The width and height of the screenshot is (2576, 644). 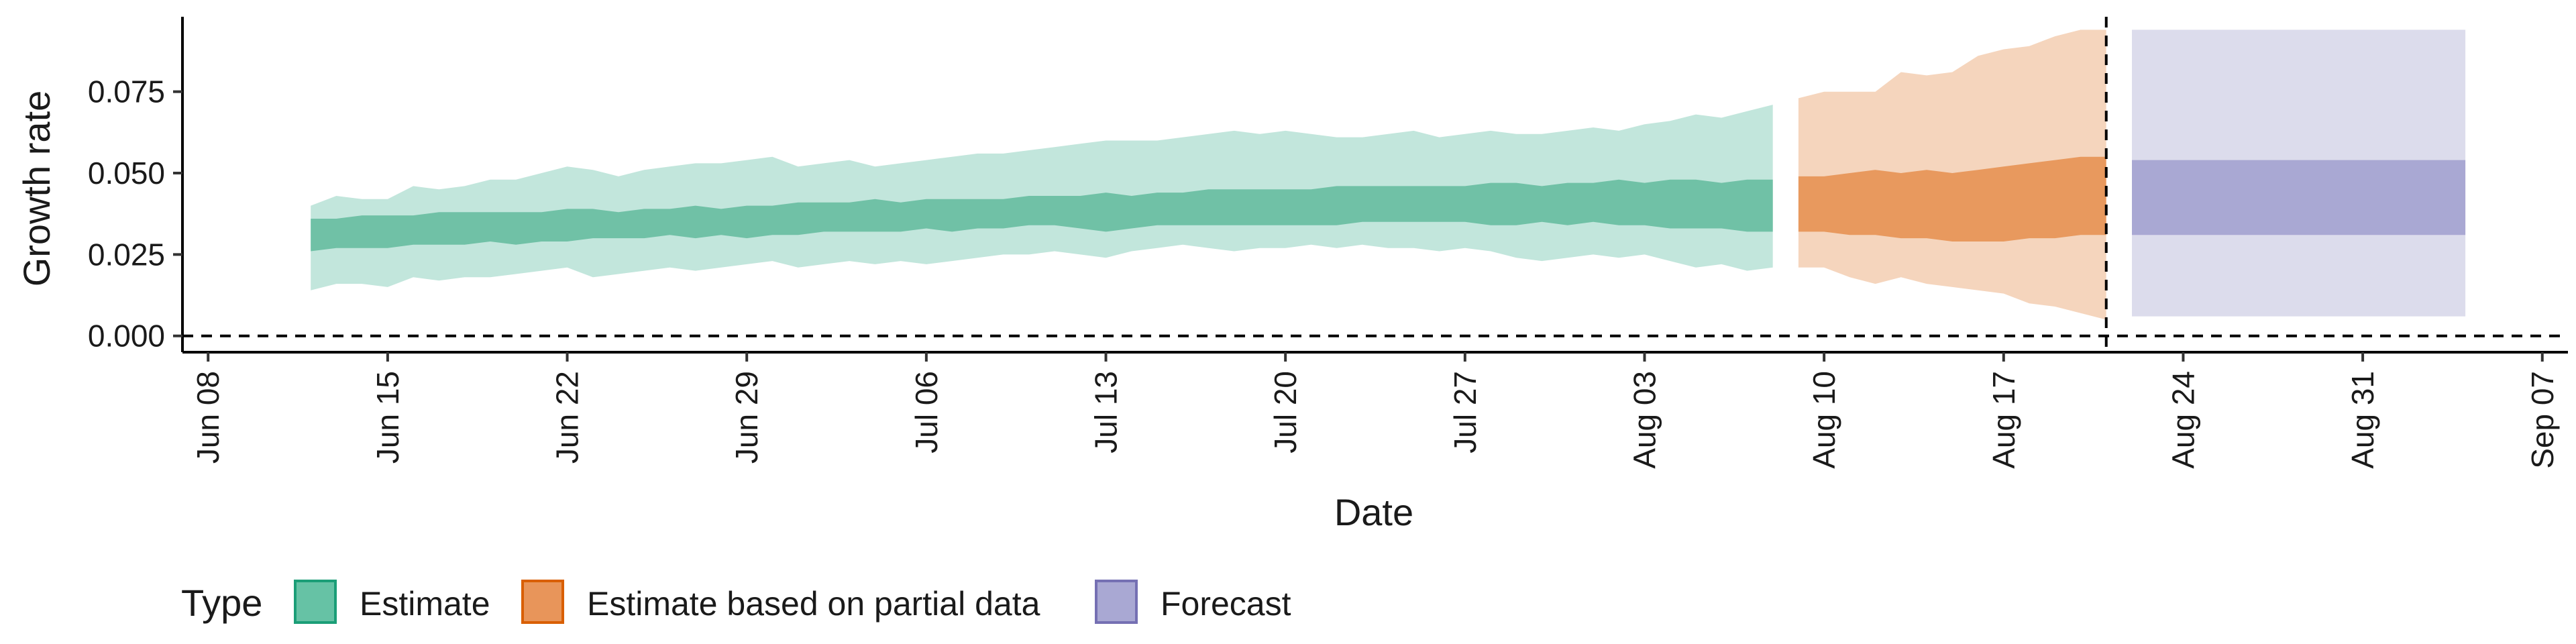 I want to click on x-tick-label: Jun 22, so click(x=567, y=417).